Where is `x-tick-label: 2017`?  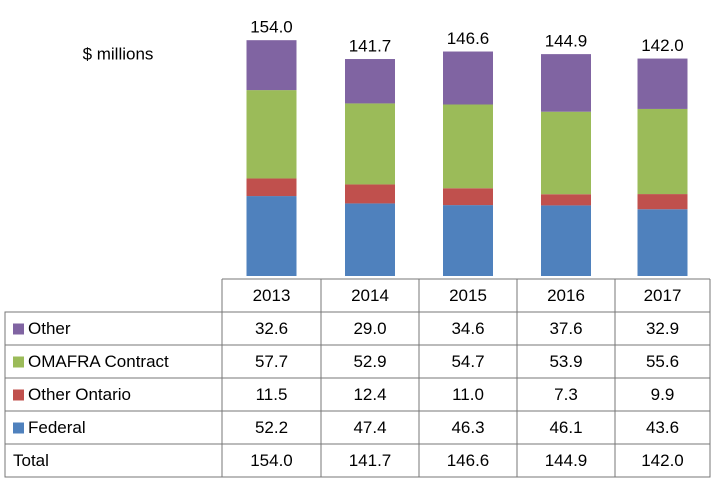 x-tick-label: 2017 is located at coordinates (663, 295).